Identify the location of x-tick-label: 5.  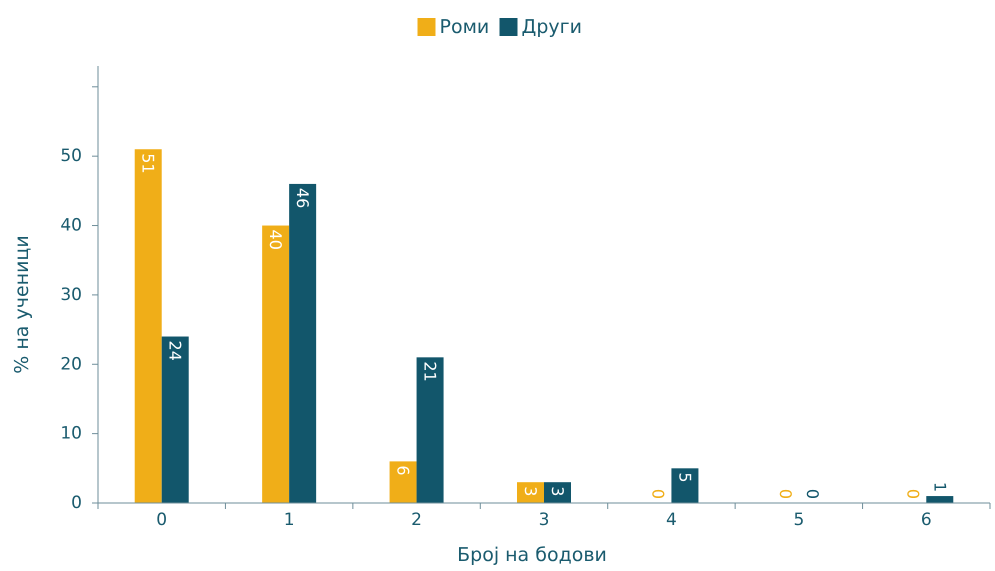
(798, 520).